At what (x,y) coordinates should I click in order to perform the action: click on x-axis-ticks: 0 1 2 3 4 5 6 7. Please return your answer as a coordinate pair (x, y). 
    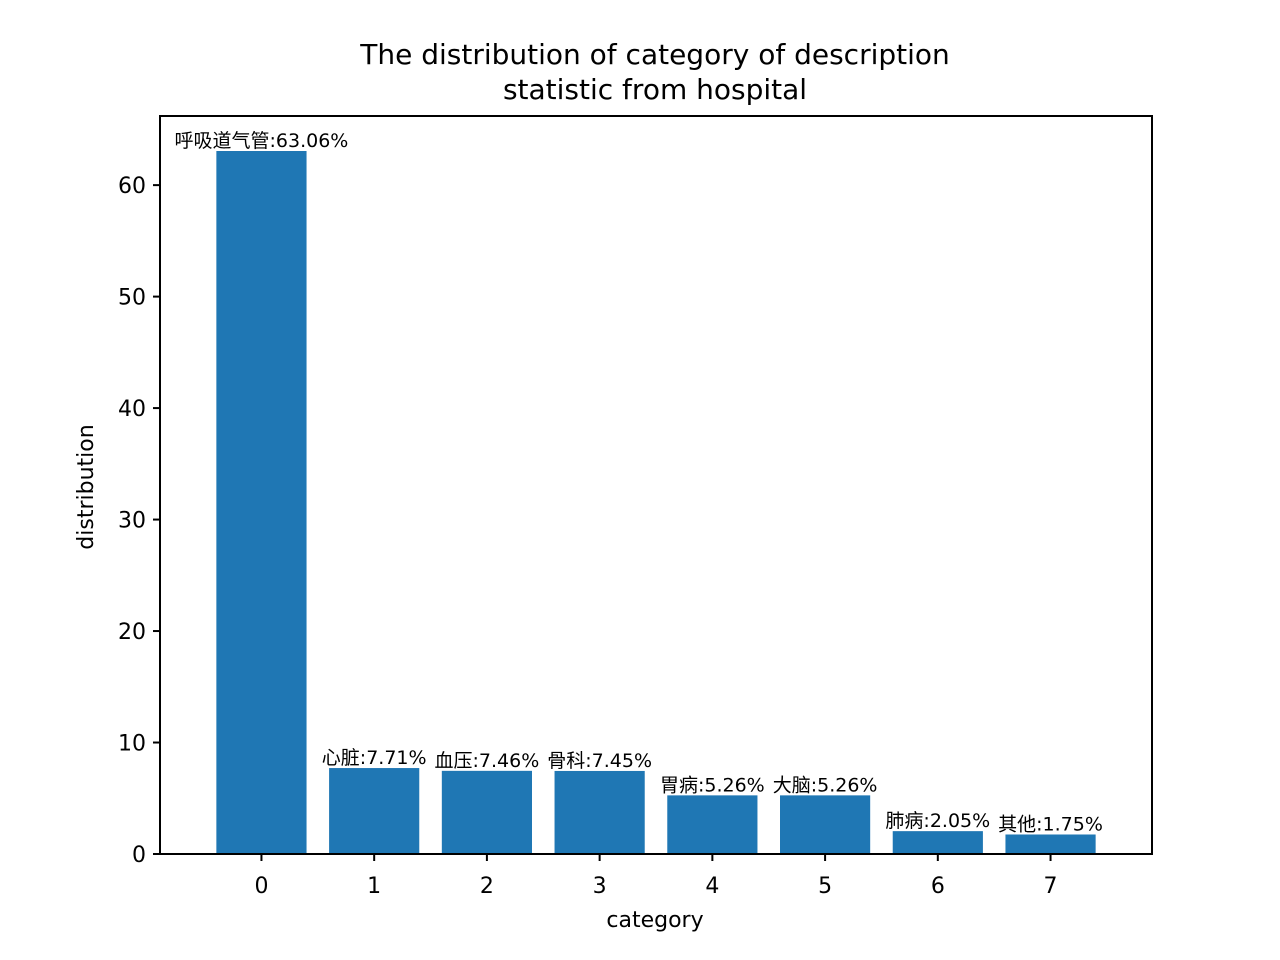
    Looking at the image, I should click on (656, 876).